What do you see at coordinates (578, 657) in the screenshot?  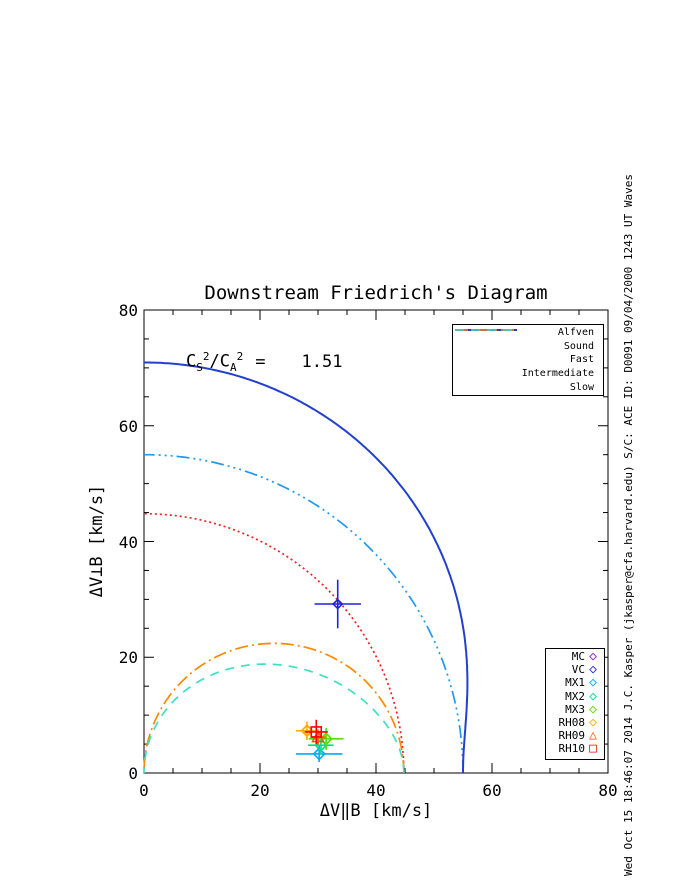 I see `event-legend-label: MC` at bounding box center [578, 657].